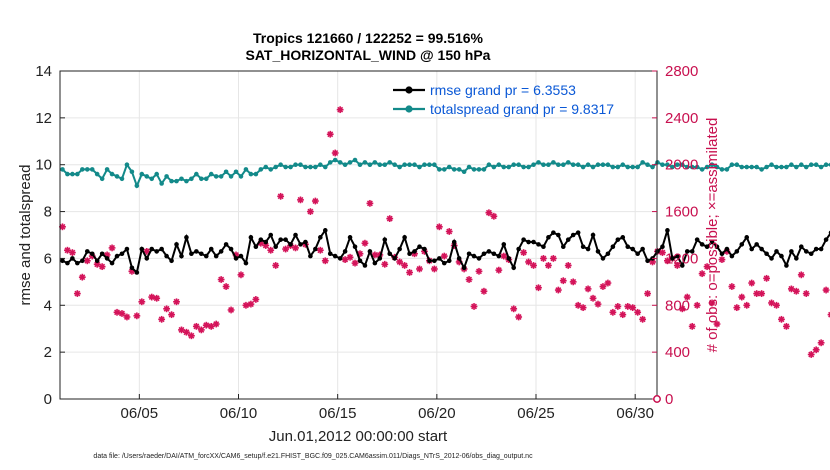  Describe the element at coordinates (48, 305) in the screenshot. I see `y-left-tick-label: 4` at that location.